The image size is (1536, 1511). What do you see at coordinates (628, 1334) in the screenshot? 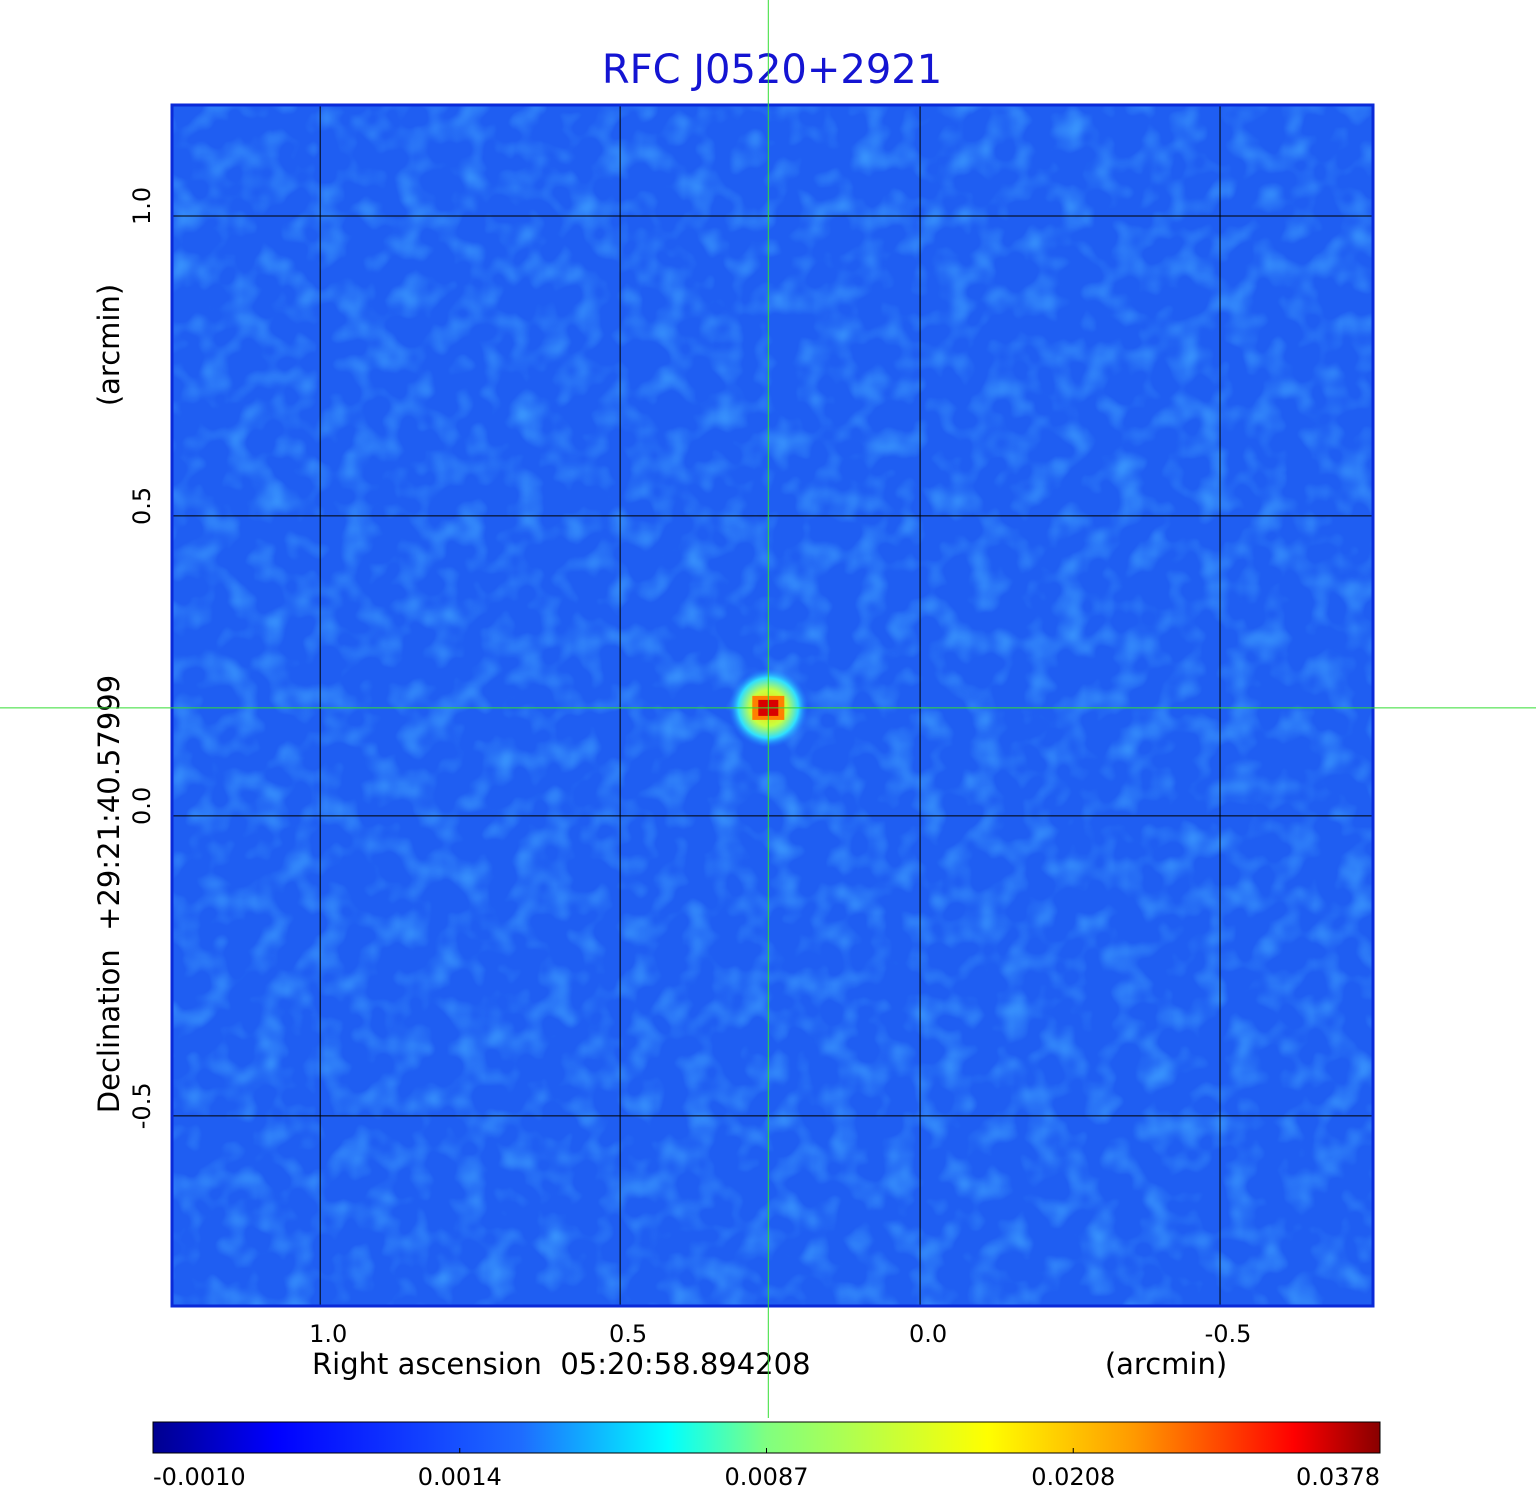
I see `x-tick-label: 0.5` at bounding box center [628, 1334].